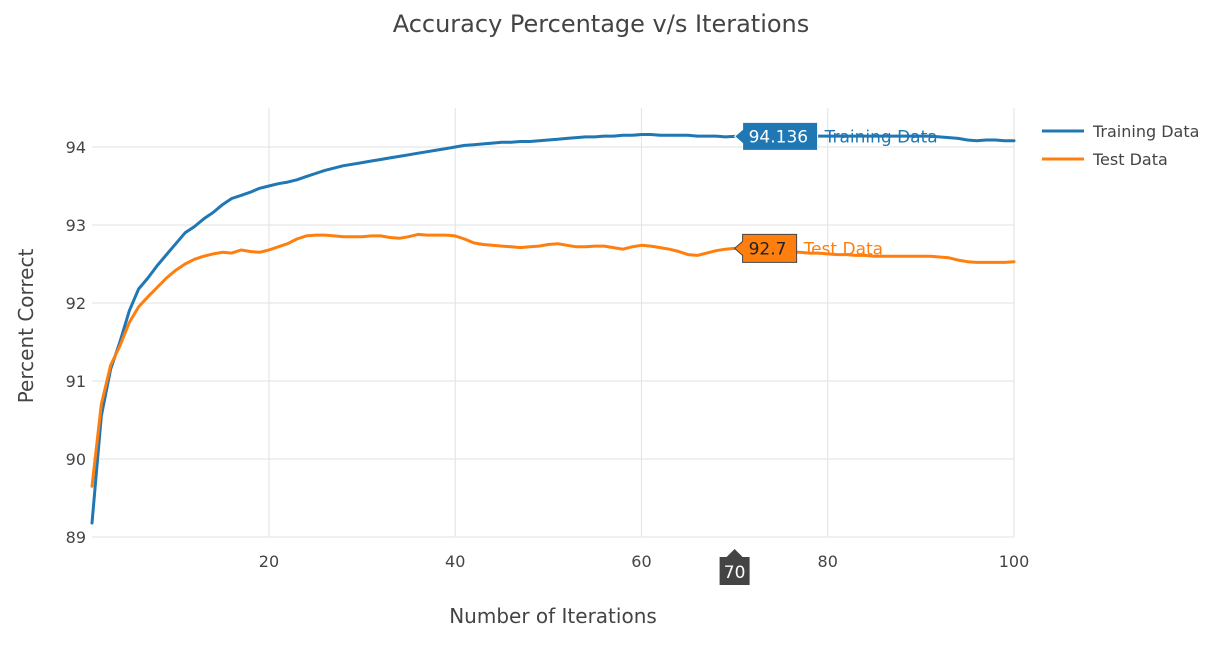 This screenshot has height=652, width=1223. What do you see at coordinates (26, 326) in the screenshot?
I see `y-axis-title: Percent Correct` at bounding box center [26, 326].